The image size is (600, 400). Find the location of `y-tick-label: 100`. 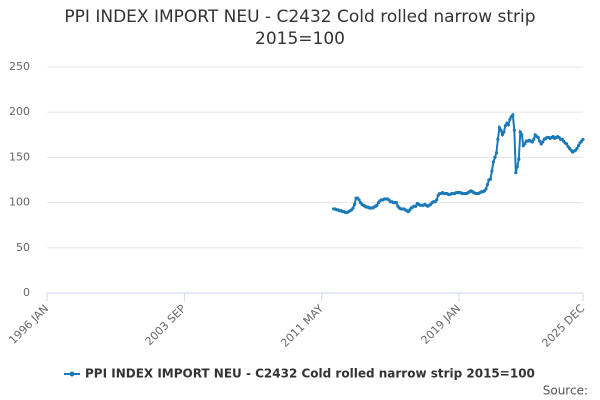

y-tick-label: 100 is located at coordinates (19, 202).